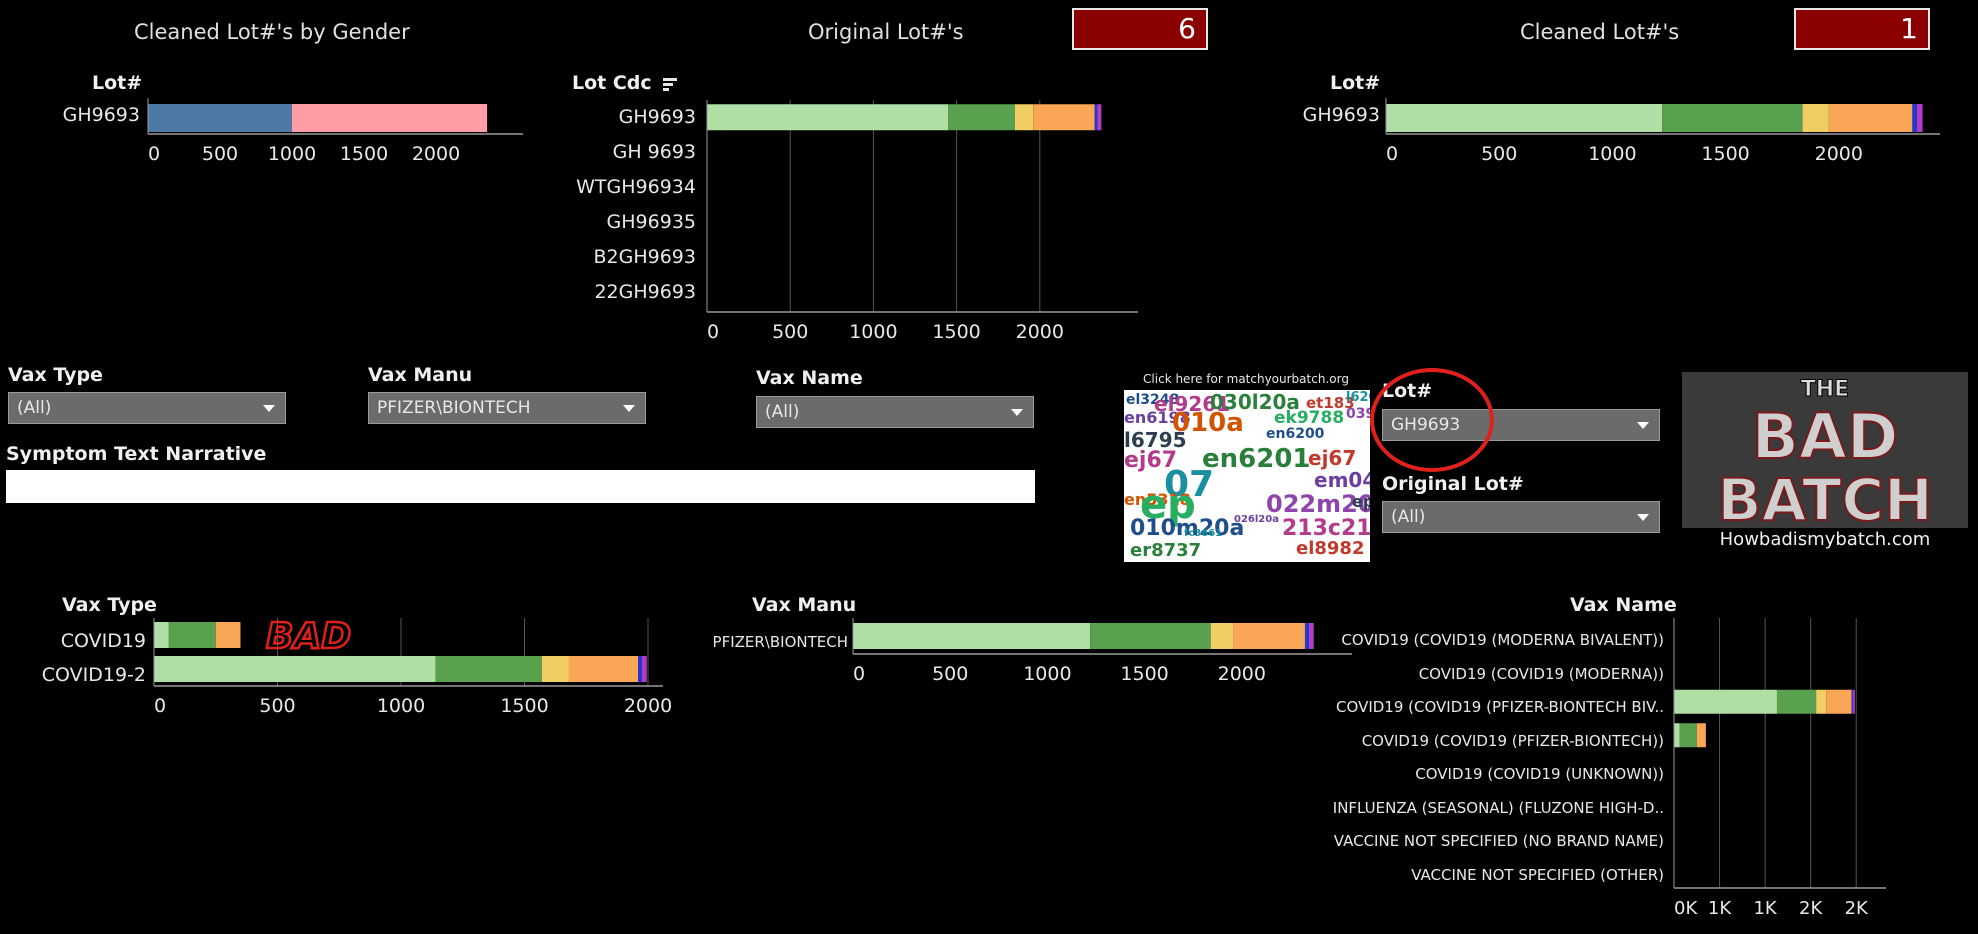 This screenshot has width=1978, height=934. What do you see at coordinates (1358, 414) in the screenshot?
I see `wordcloud-word: 039k20` at bounding box center [1358, 414].